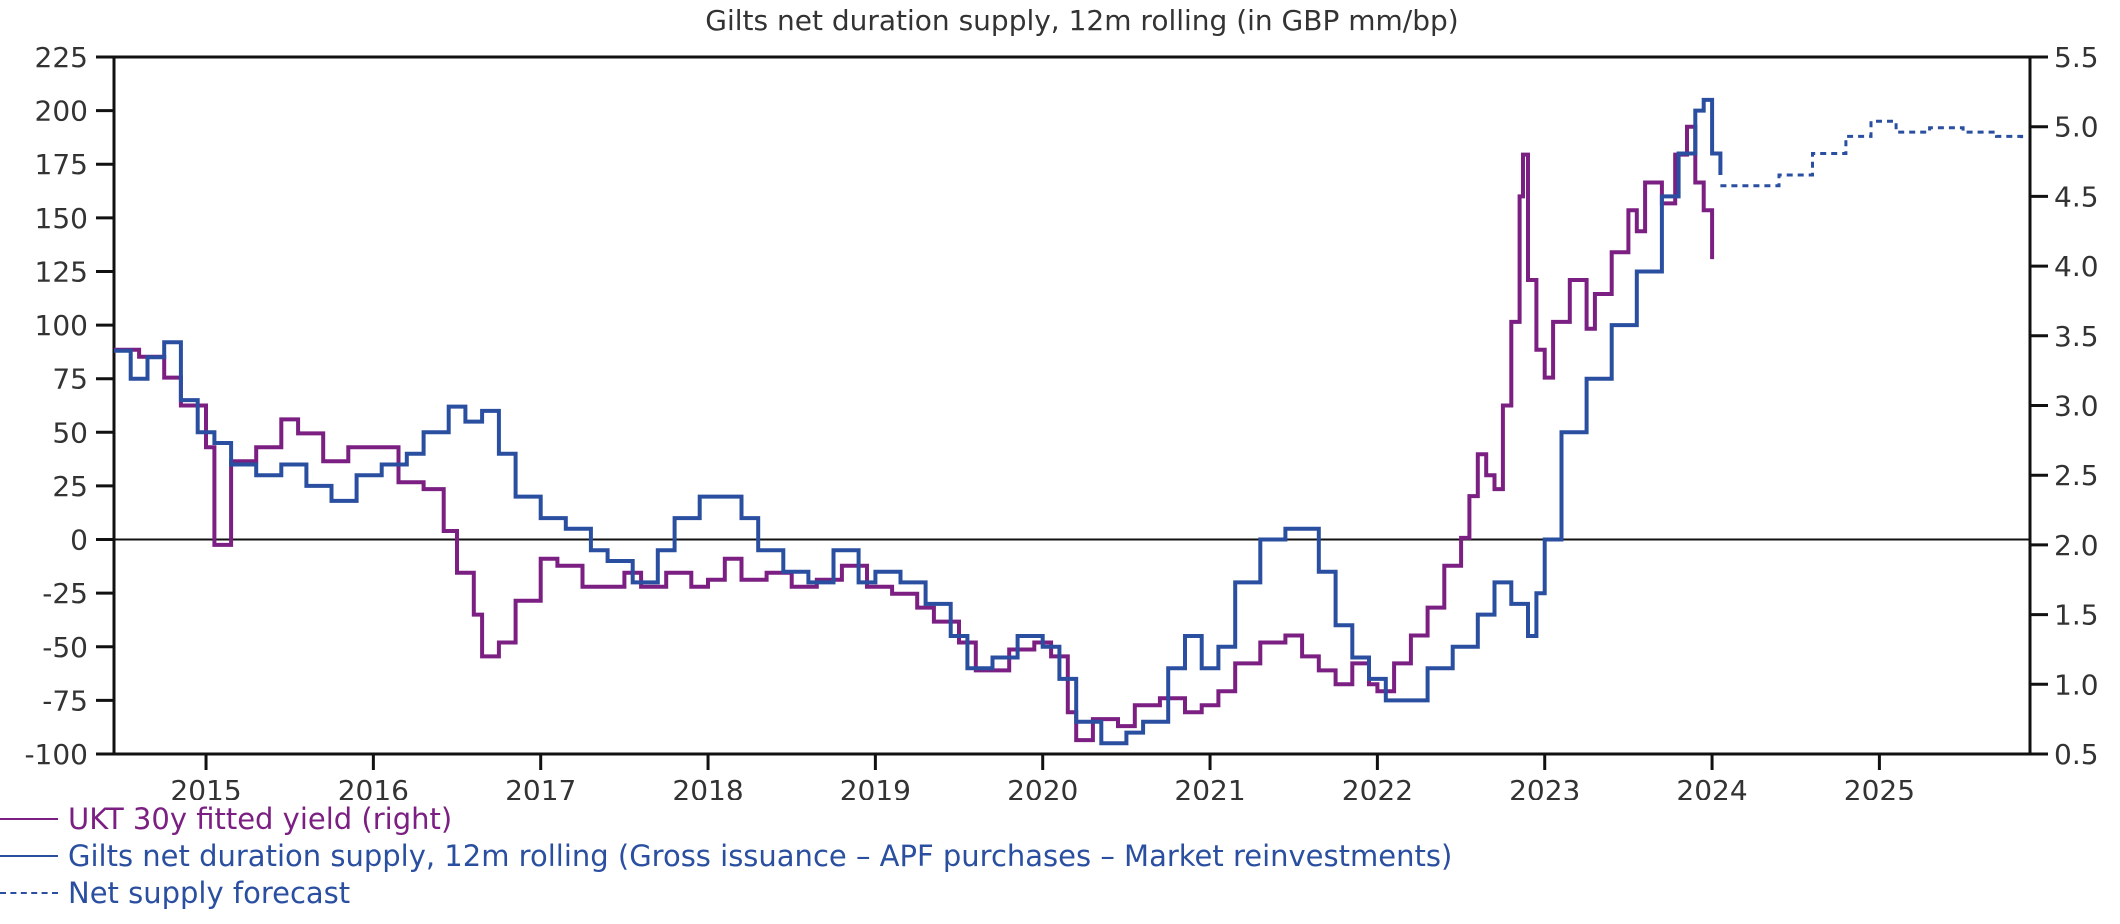 This screenshot has height=924, width=2120. Describe the element at coordinates (2076, 57) in the screenshot. I see `y-right-tick-label: 5.5` at that location.